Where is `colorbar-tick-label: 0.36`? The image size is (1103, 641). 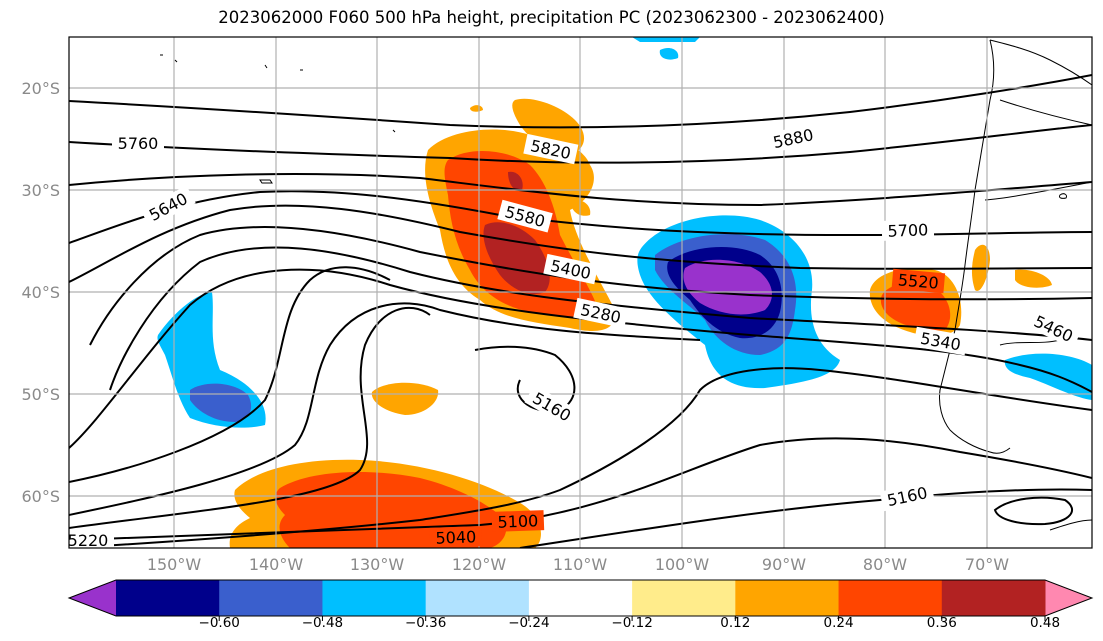 colorbar-tick-label: 0.36 is located at coordinates (942, 623).